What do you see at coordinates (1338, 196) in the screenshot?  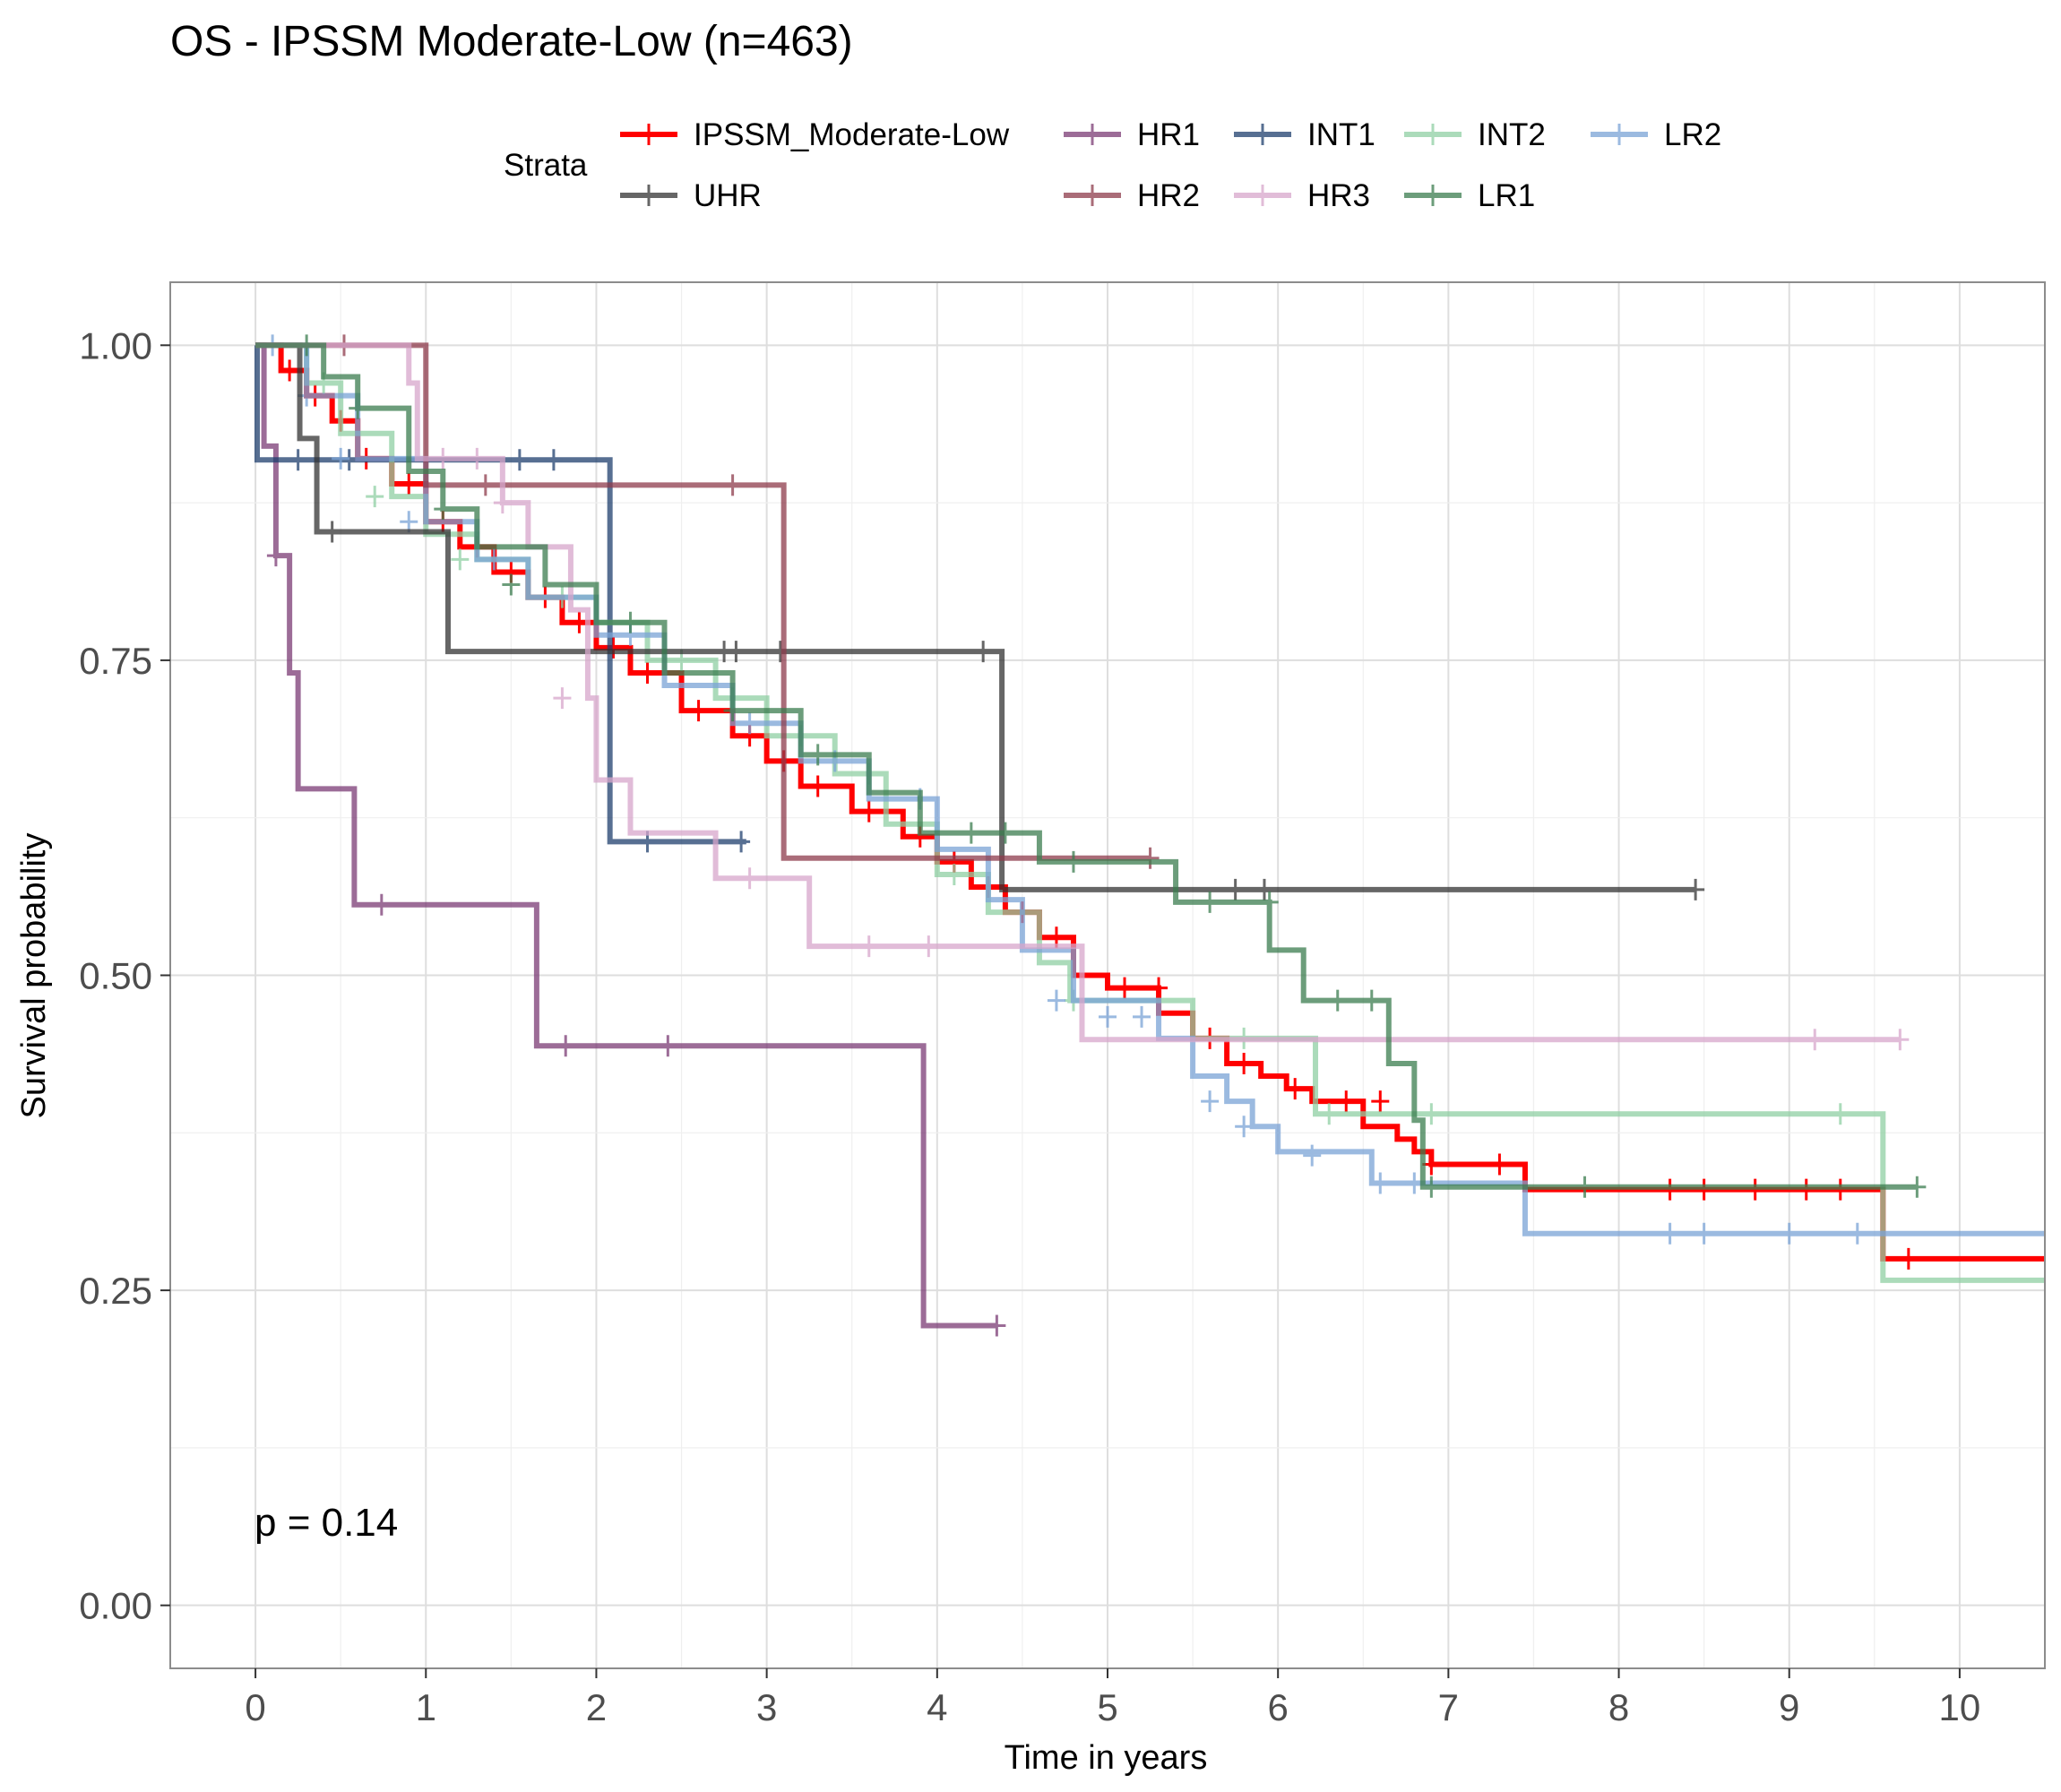 I see `legend-label-hr3: HR3` at bounding box center [1338, 196].